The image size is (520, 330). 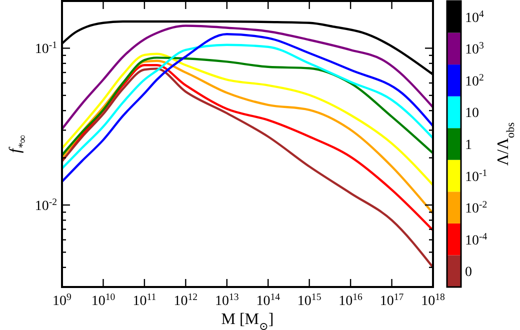 What do you see at coordinates (350, 300) in the screenshot?
I see `x-tick-label: 10$^{16}$` at bounding box center [350, 300].